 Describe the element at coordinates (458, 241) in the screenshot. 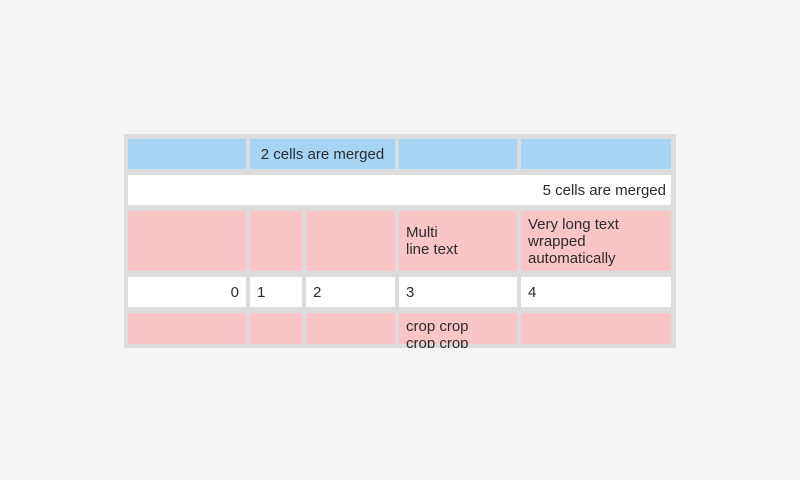

I see `cell-multi-line: Multi line text` at that location.